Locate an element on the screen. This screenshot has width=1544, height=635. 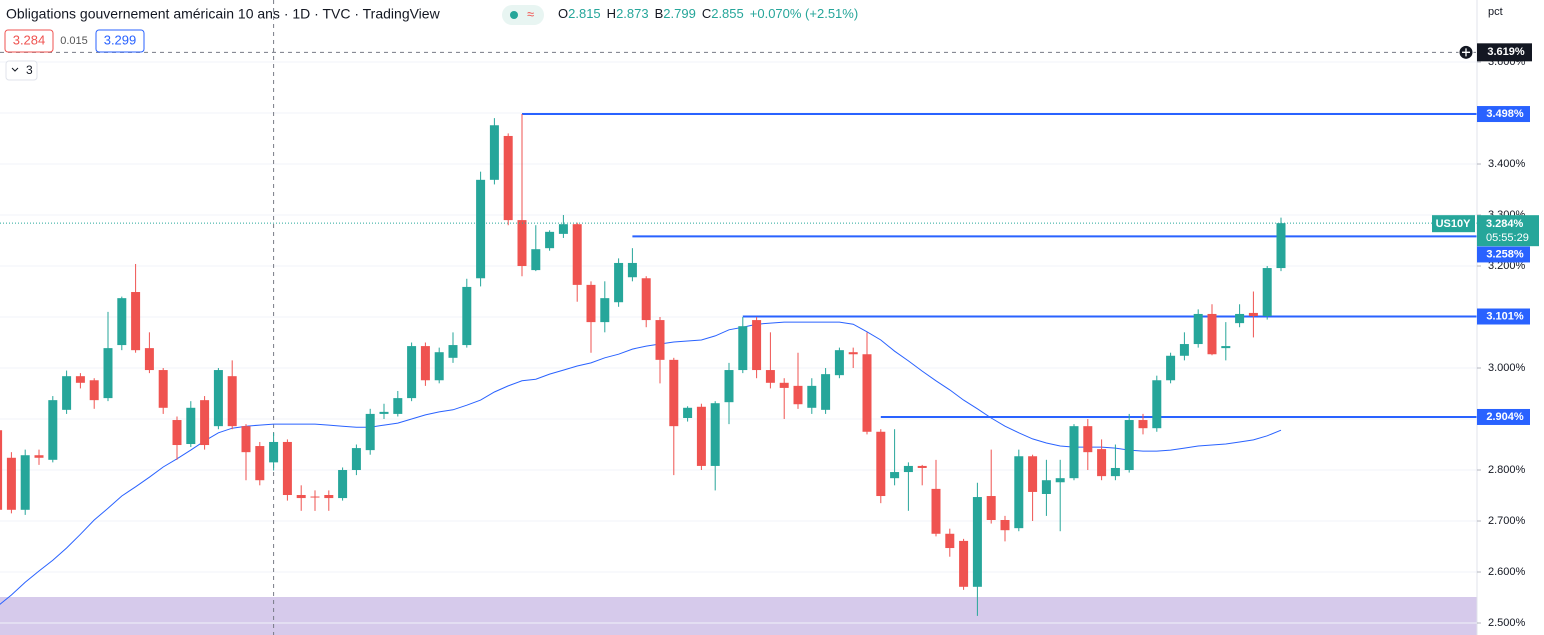
bid-box is located at coordinates (29, 41).